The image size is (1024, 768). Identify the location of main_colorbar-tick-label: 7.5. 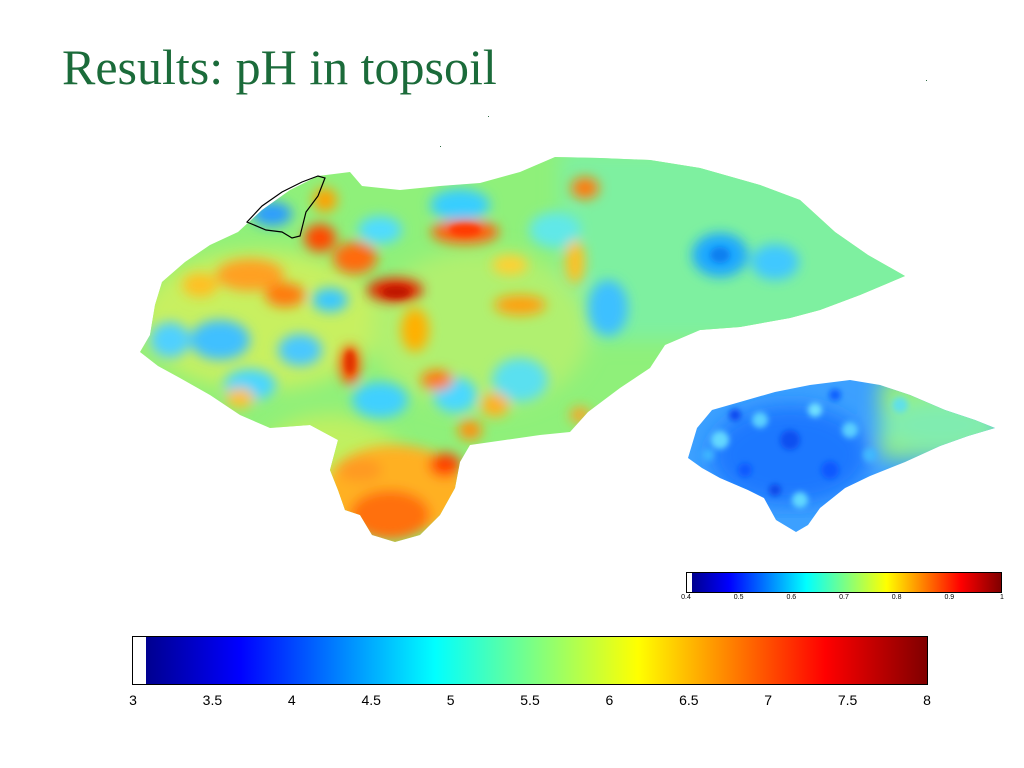
(847, 700).